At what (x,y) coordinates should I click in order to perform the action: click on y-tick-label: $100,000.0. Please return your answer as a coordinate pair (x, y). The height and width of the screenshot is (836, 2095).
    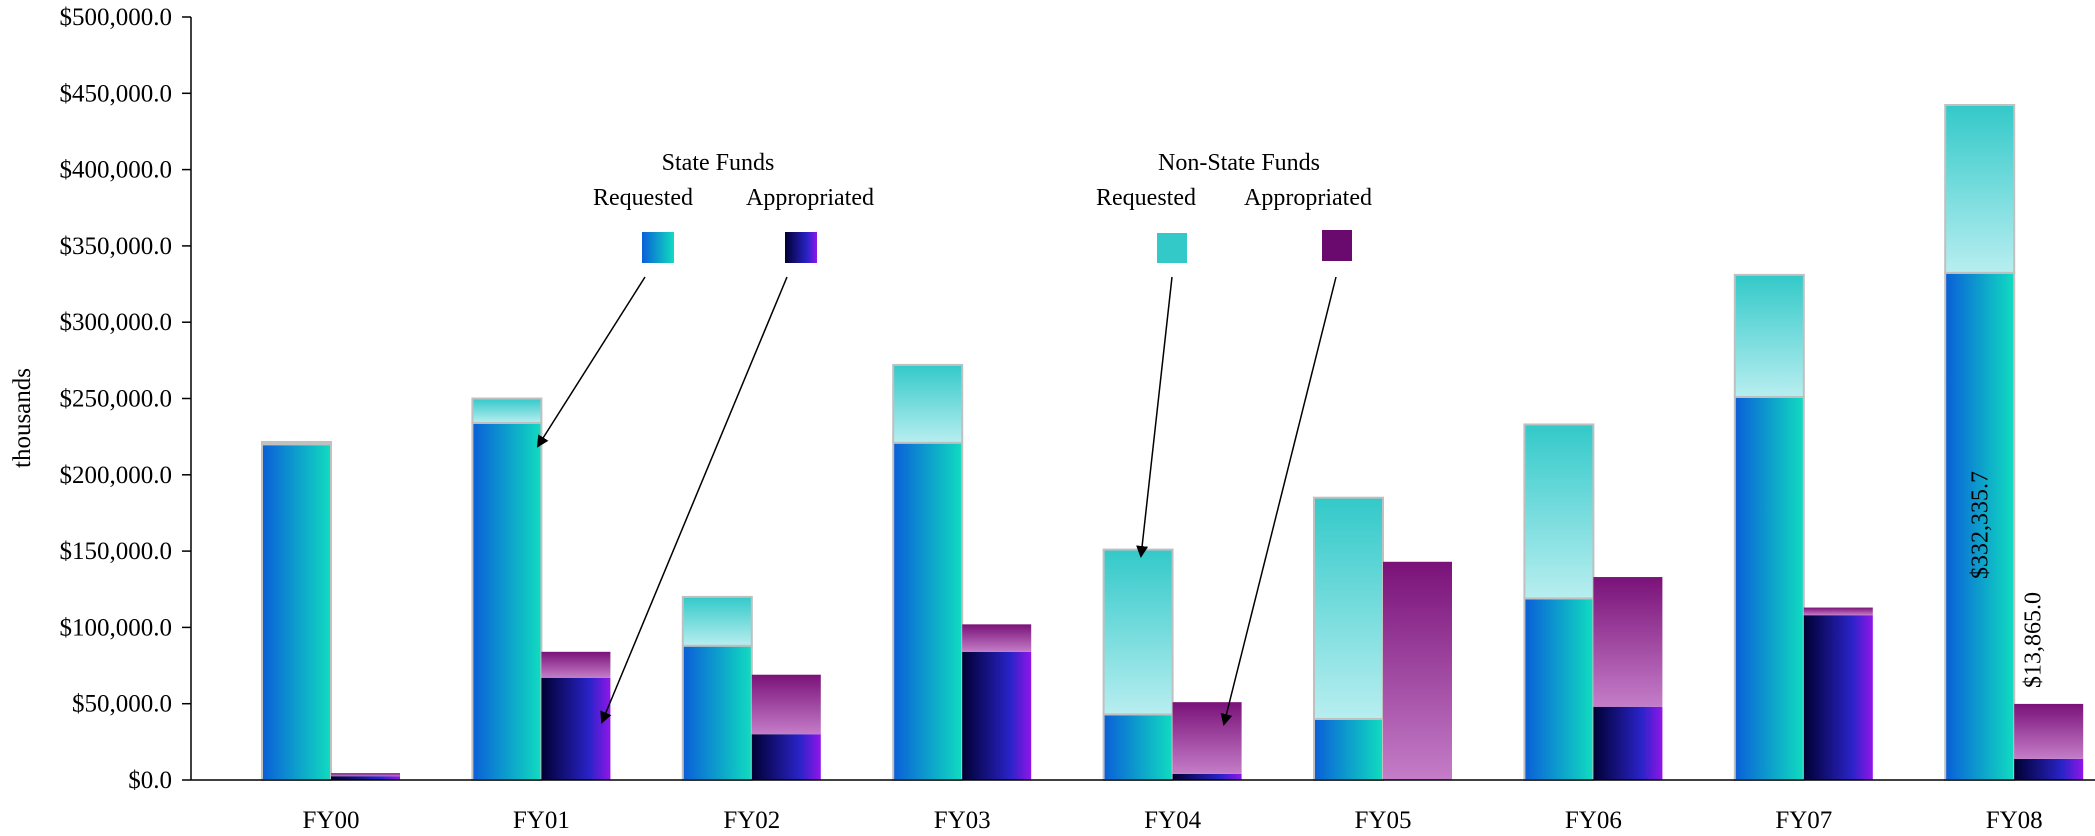
    Looking at the image, I should click on (116, 627).